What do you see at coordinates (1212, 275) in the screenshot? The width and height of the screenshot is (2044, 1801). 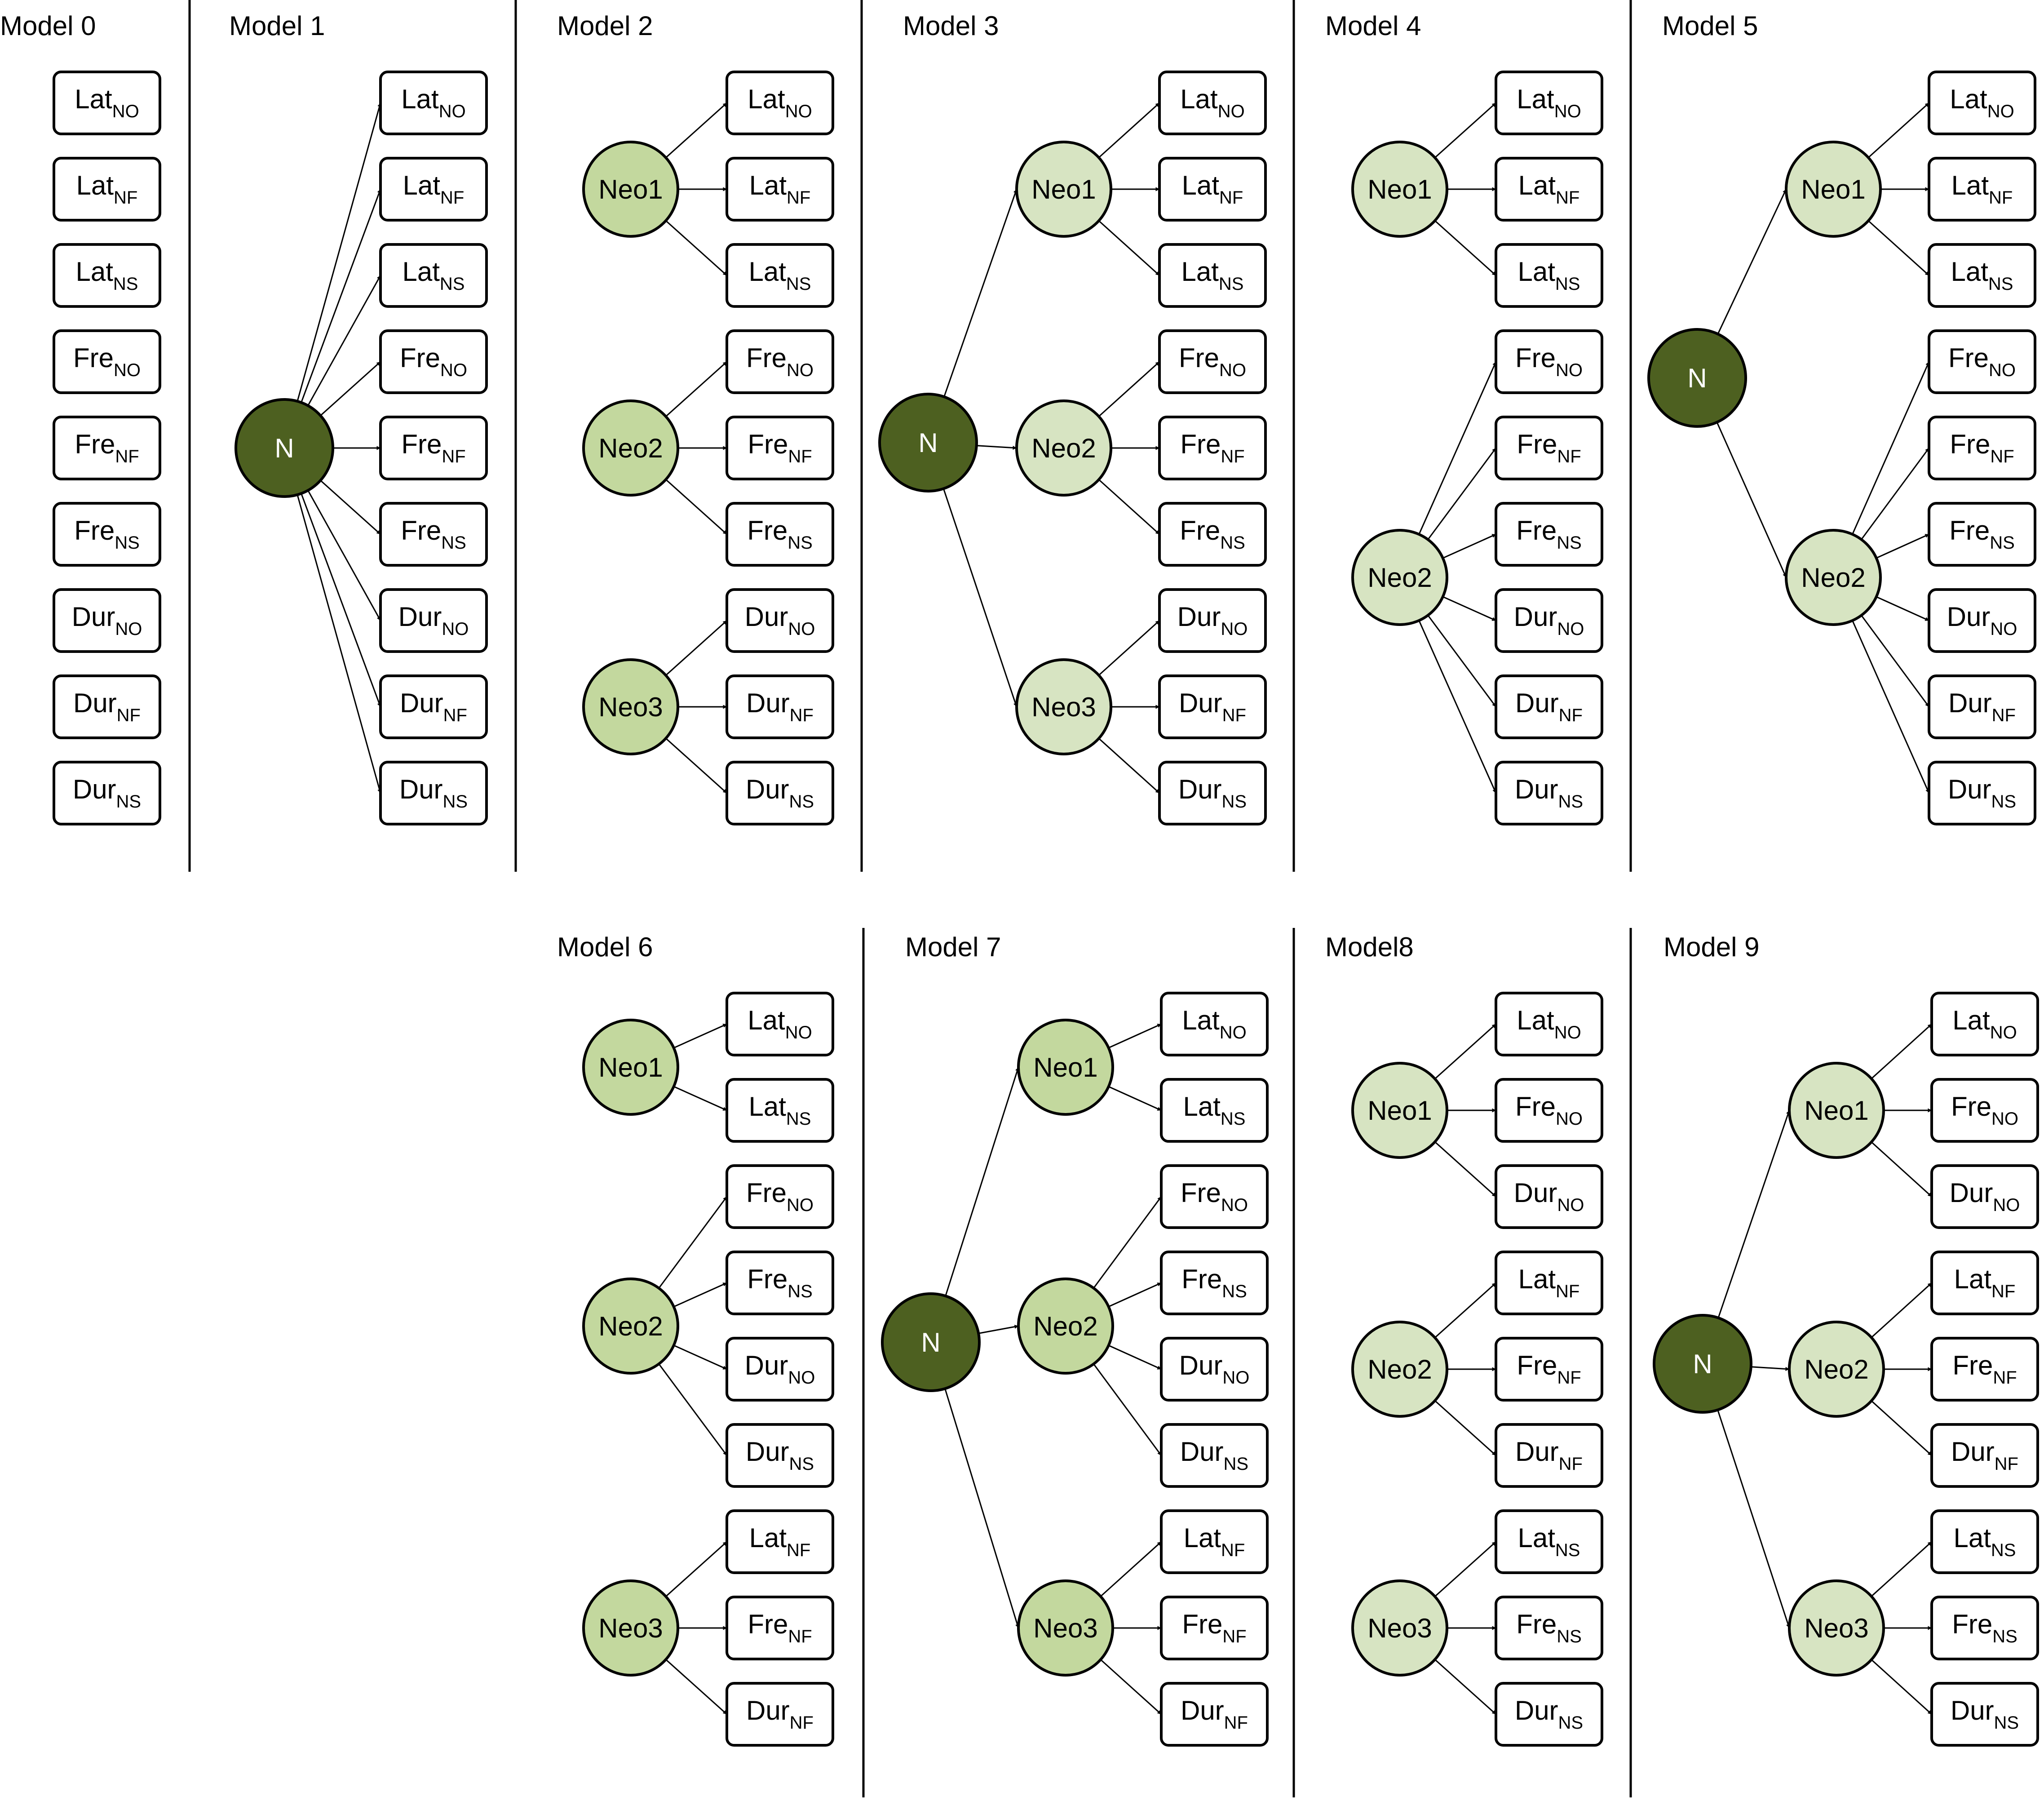 I see `indicator-label: LatNS` at bounding box center [1212, 275].